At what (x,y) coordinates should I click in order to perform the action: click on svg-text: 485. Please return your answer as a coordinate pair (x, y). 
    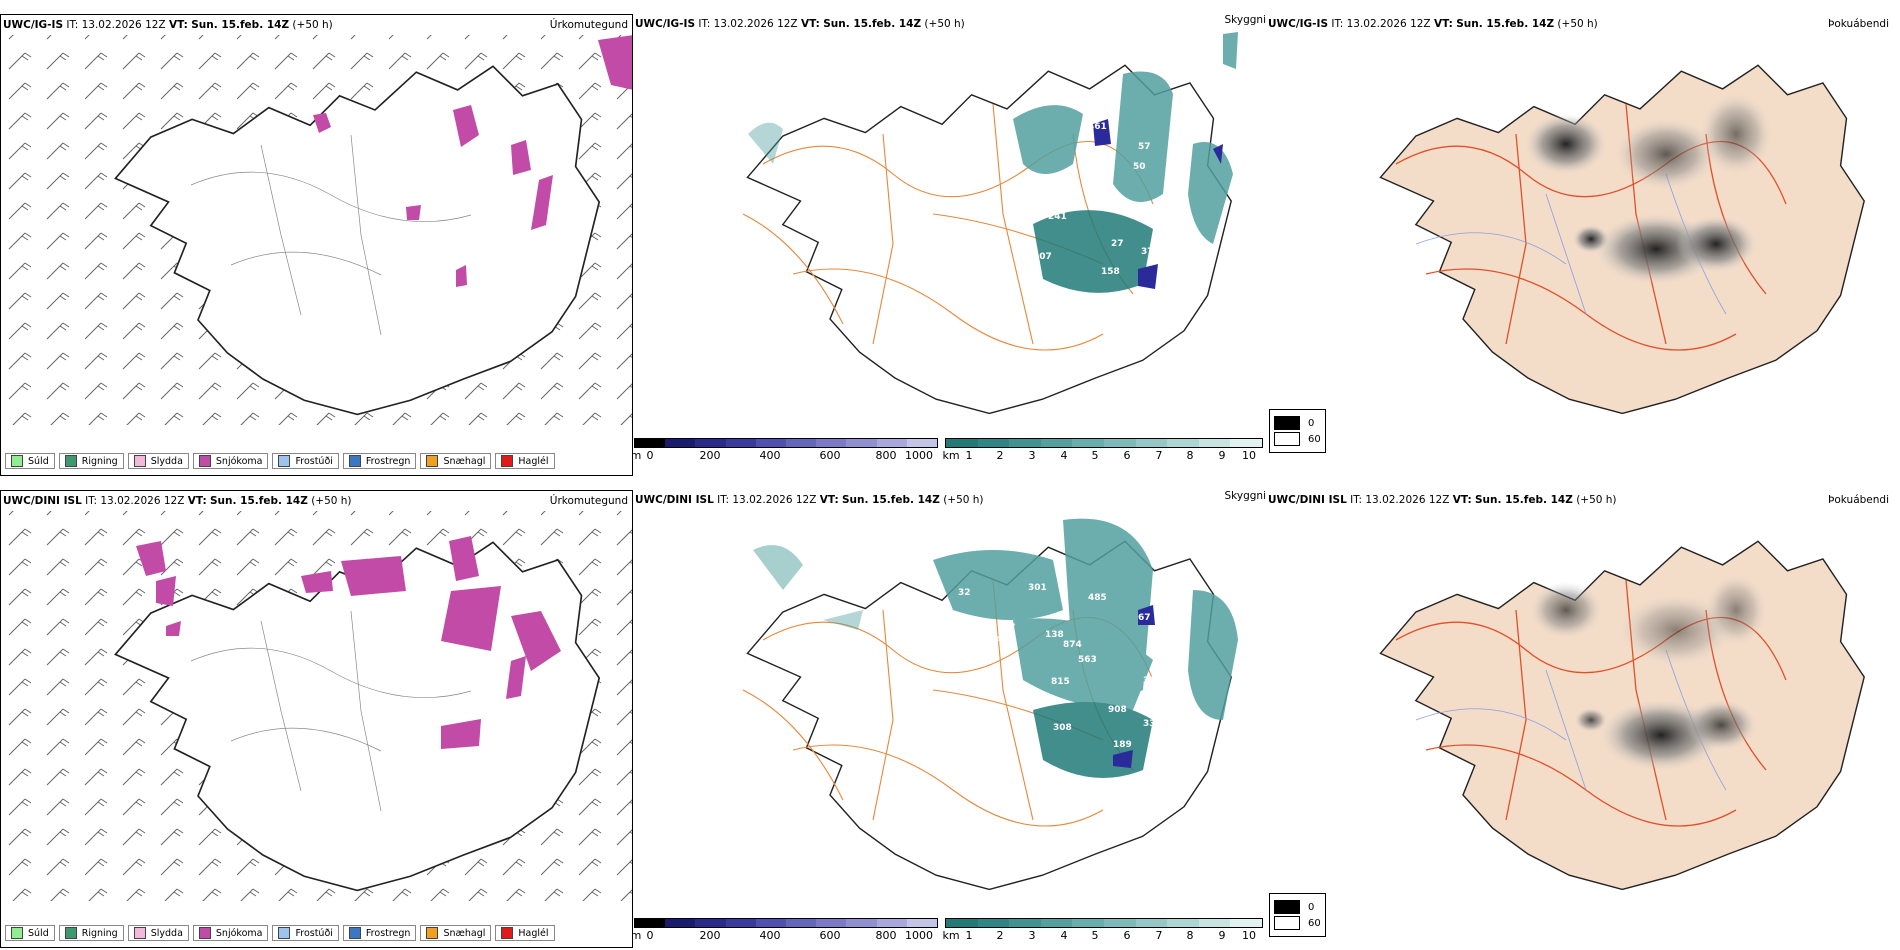
    Looking at the image, I should click on (1097, 598).